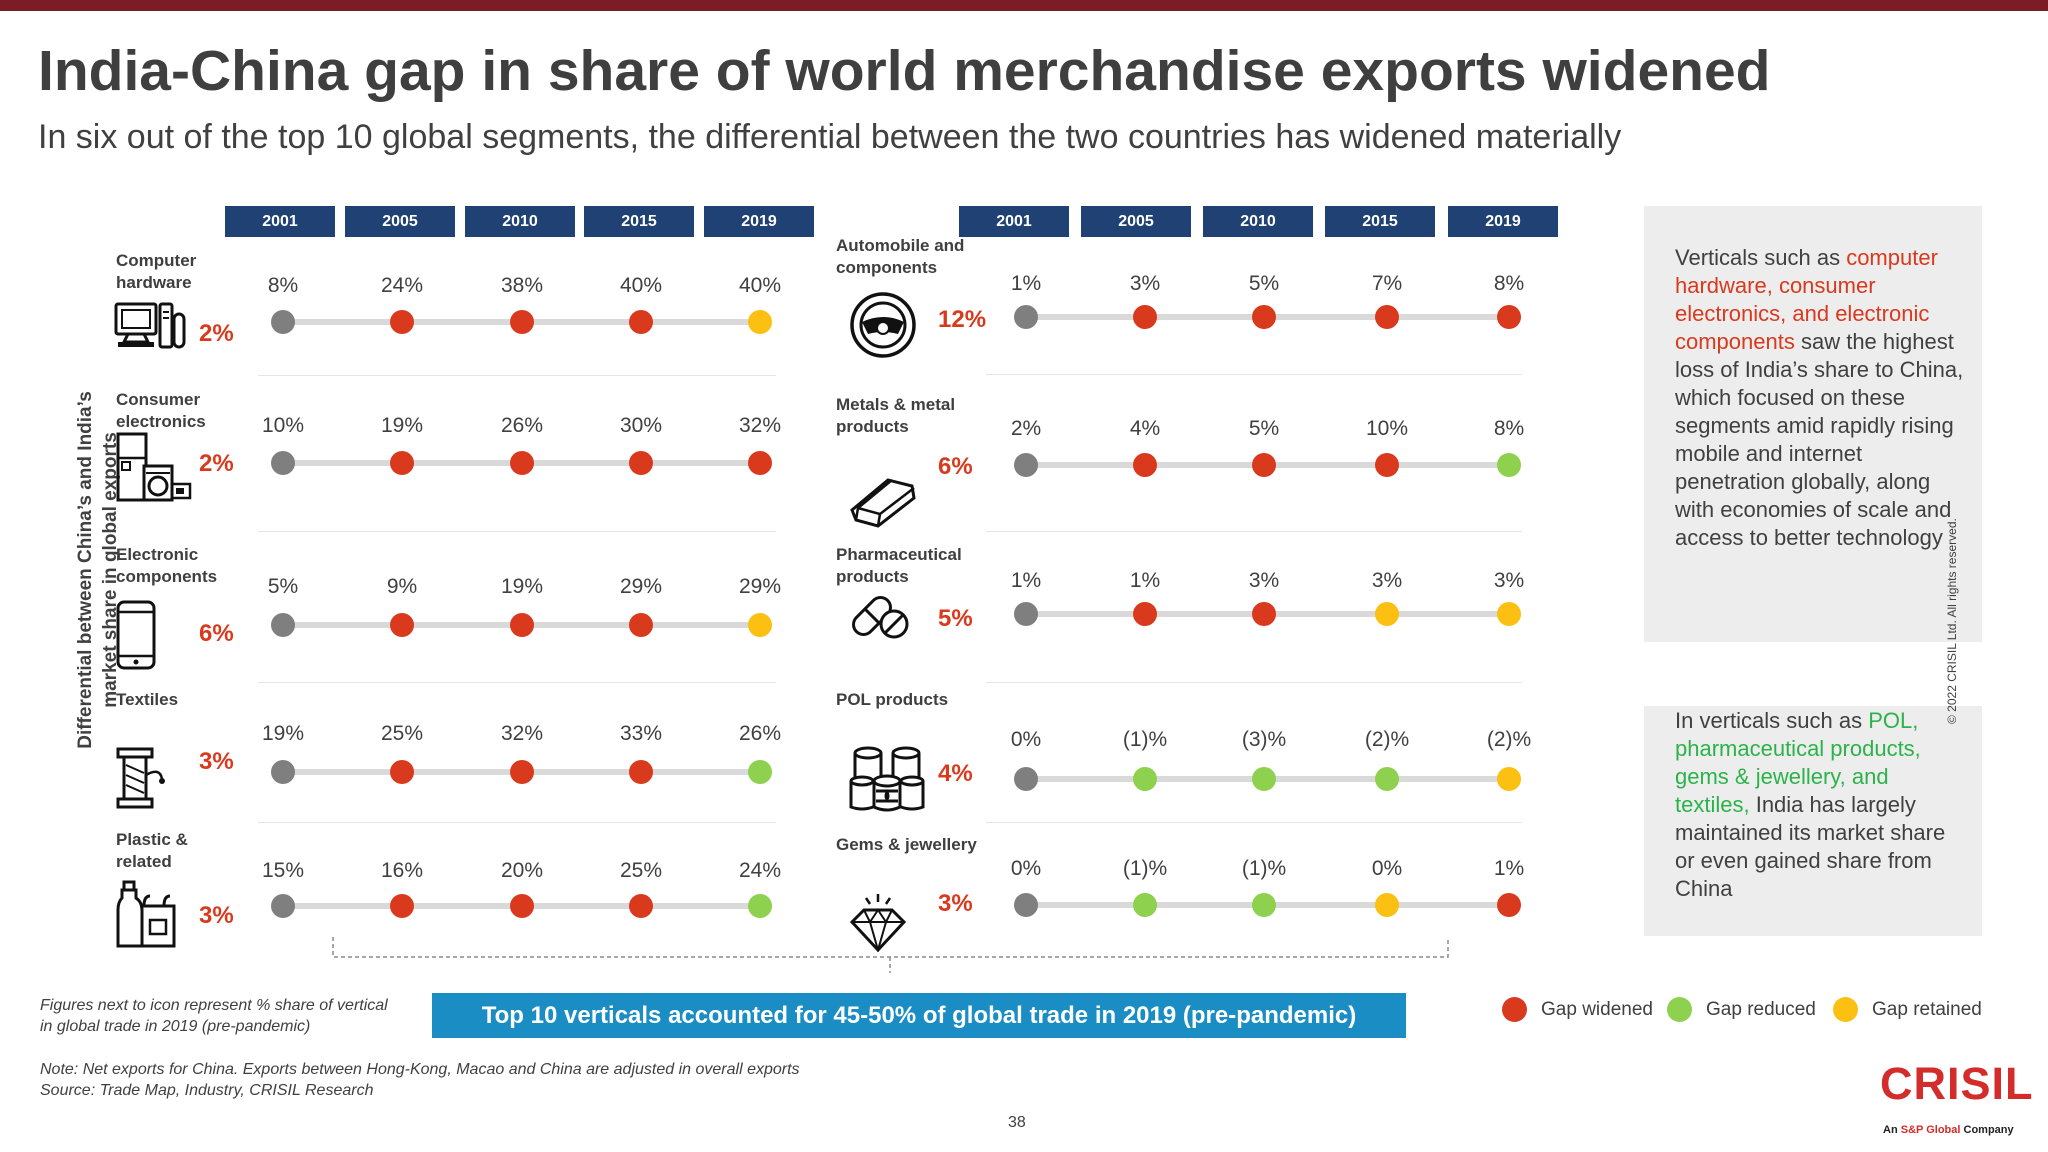  Describe the element at coordinates (892, 699) in the screenshot. I see `category-label: POL products` at that location.